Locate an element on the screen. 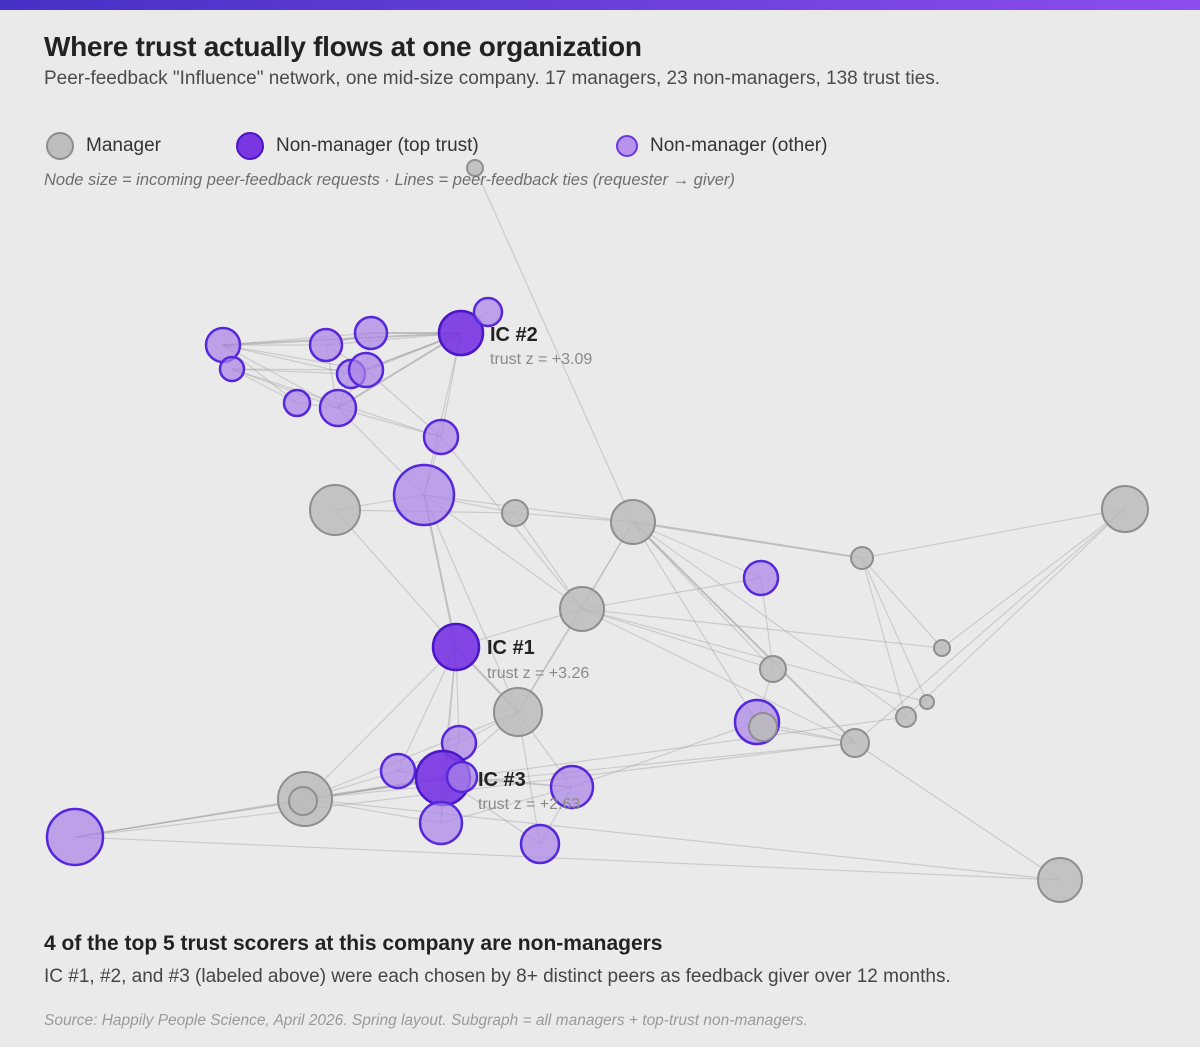  manager-node-swatch-icon is located at coordinates (60, 146).